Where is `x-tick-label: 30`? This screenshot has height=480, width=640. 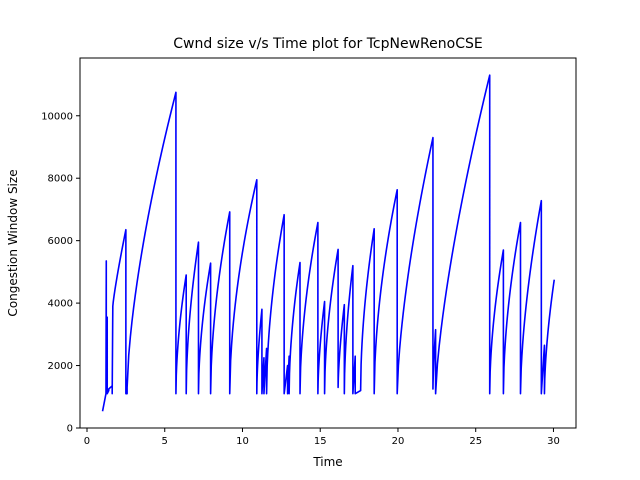
x-tick-label: 30 is located at coordinates (553, 441).